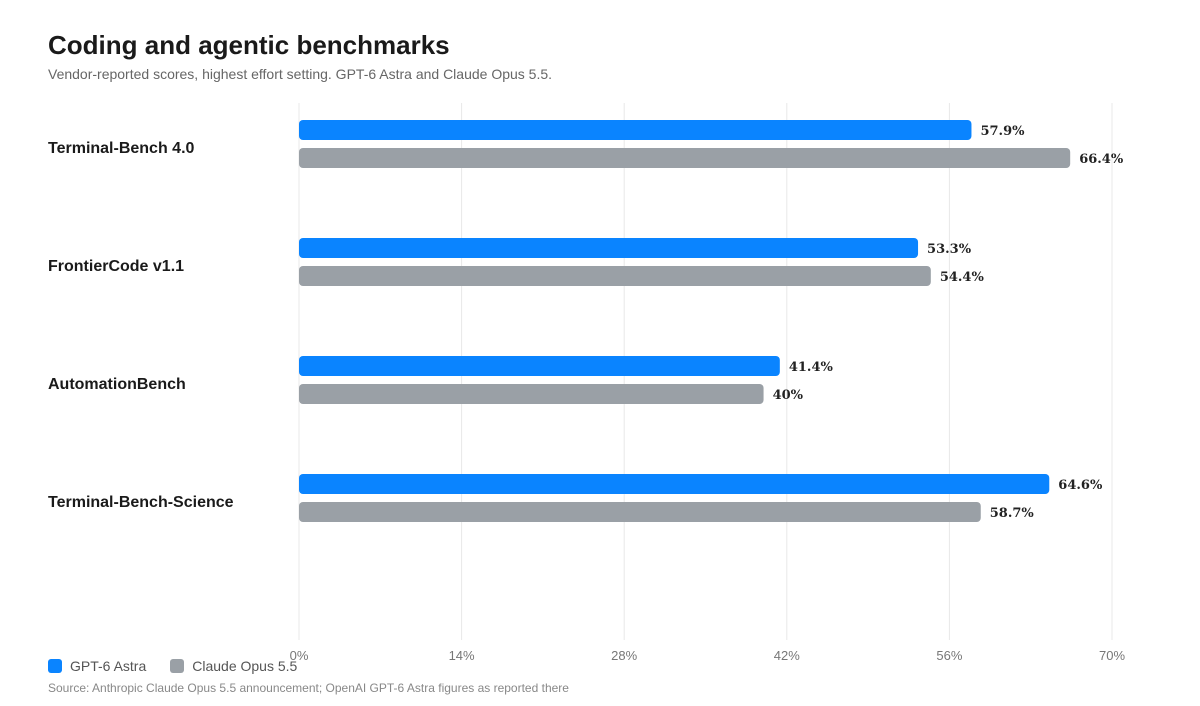 This screenshot has width=1200, height=706. Describe the element at coordinates (787, 655) in the screenshot. I see `x-tick-label: 42%` at that location.